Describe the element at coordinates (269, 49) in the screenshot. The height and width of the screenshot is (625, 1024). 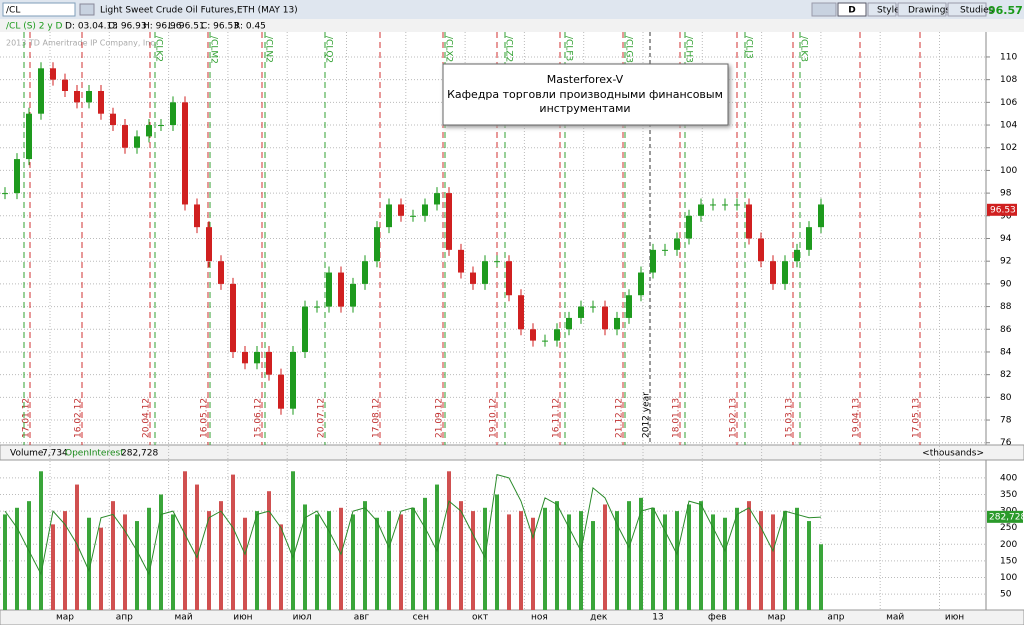
I see `contract-label: /CLN2` at that location.